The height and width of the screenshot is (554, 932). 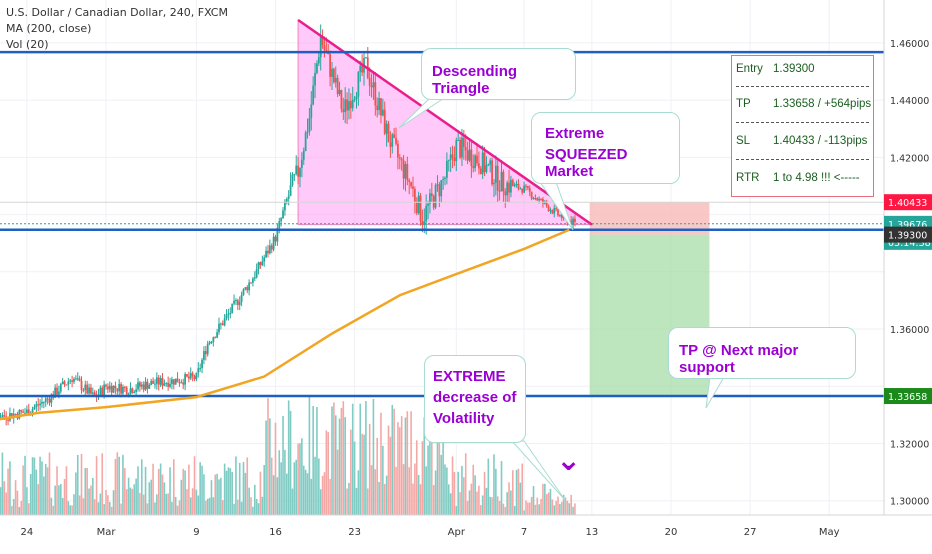 I want to click on time-tick-label: Mar, so click(x=107, y=532).